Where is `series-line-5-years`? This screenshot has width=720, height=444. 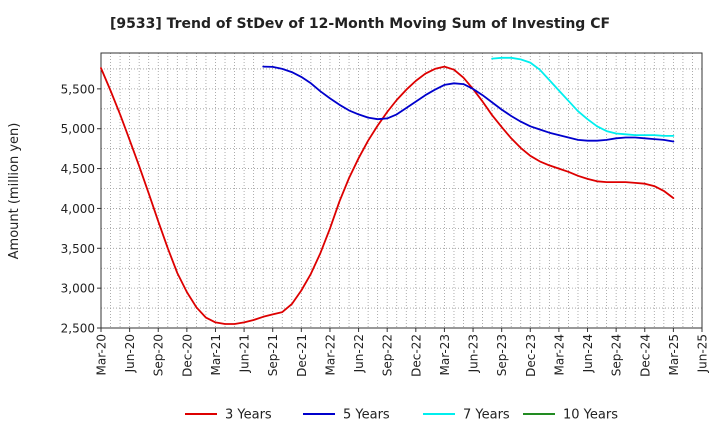 series-line-5-years is located at coordinates (468, 104).